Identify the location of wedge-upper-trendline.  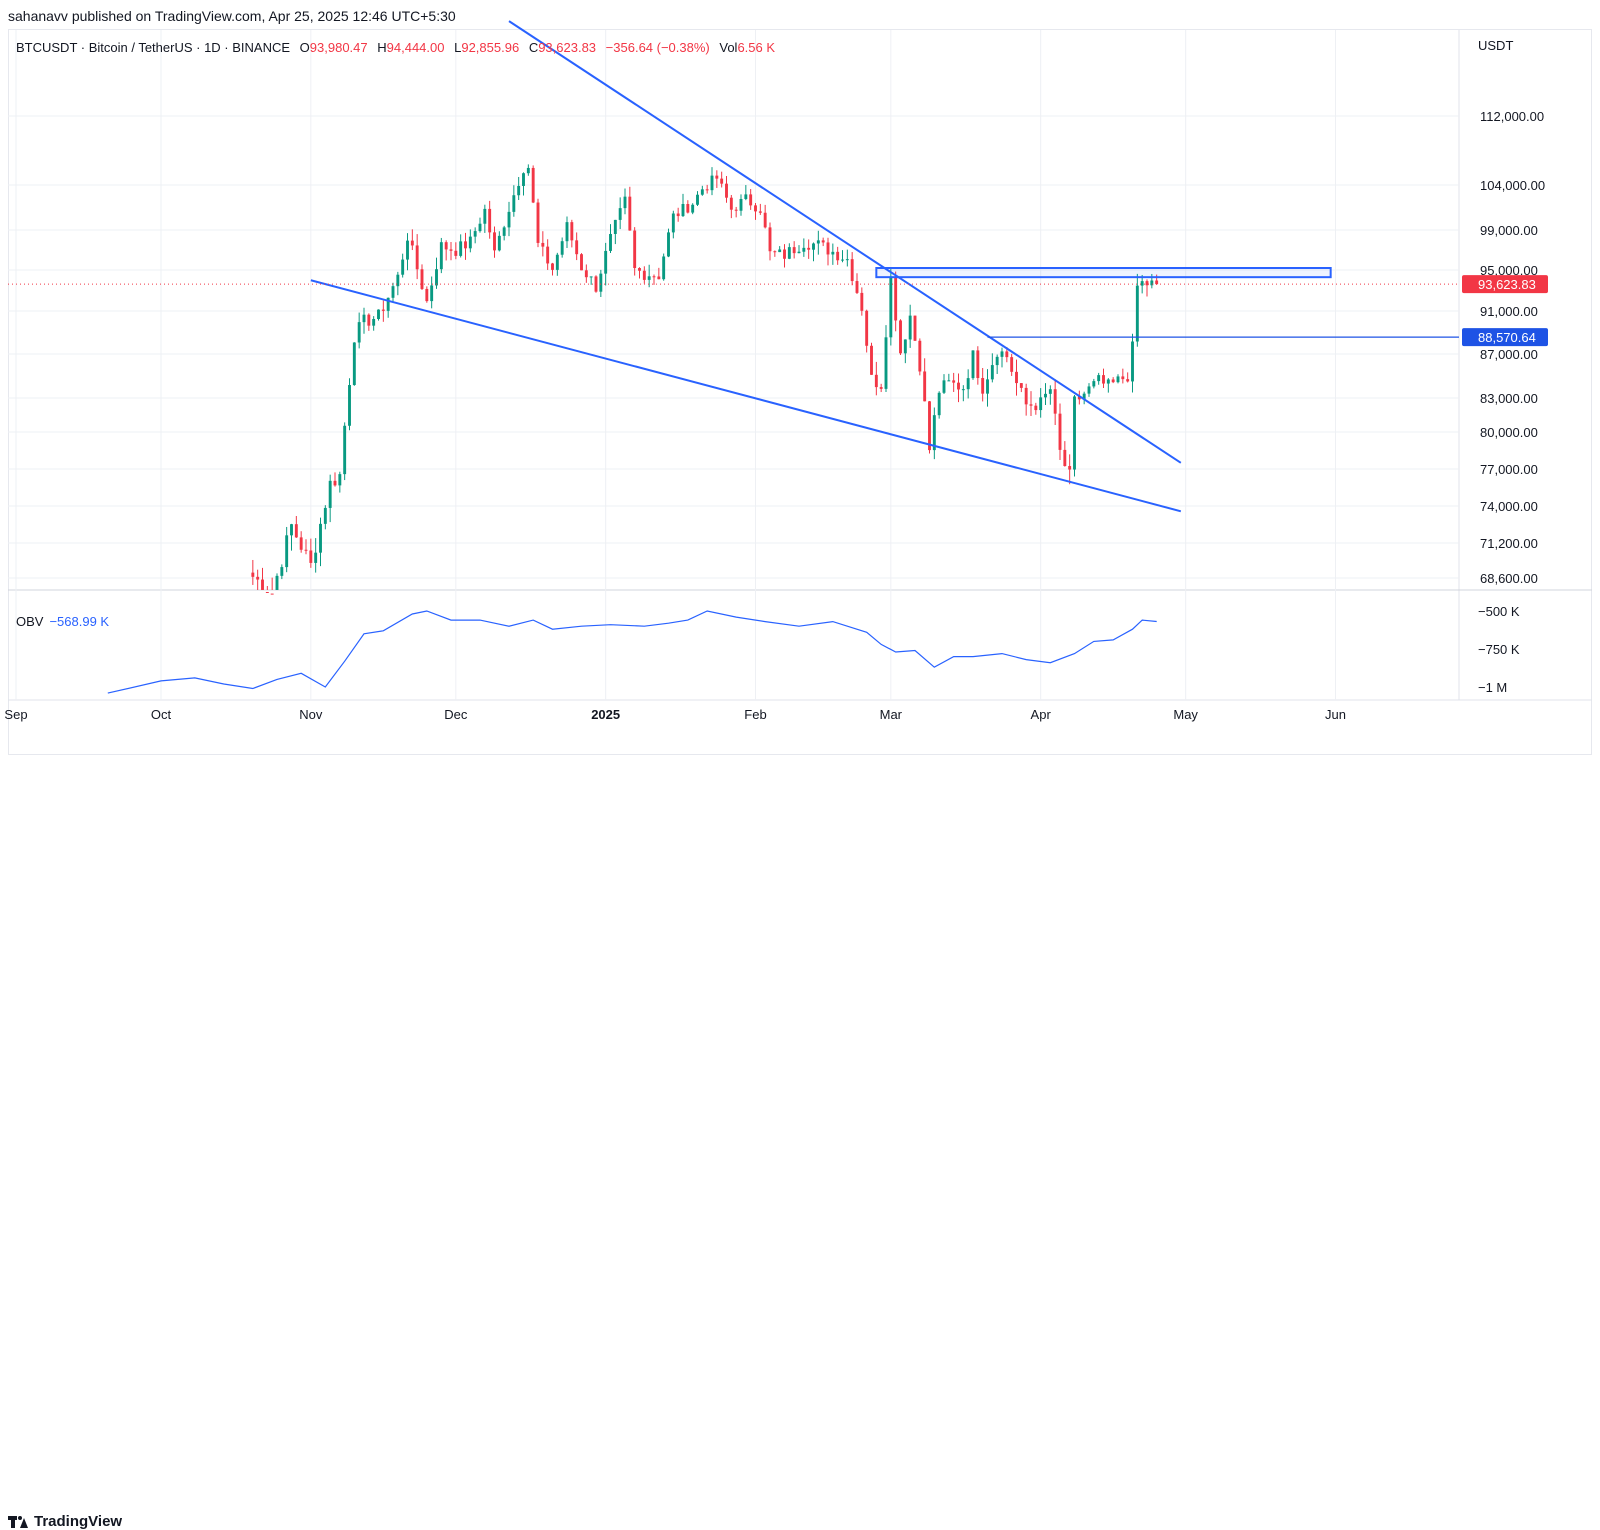
(845, 242).